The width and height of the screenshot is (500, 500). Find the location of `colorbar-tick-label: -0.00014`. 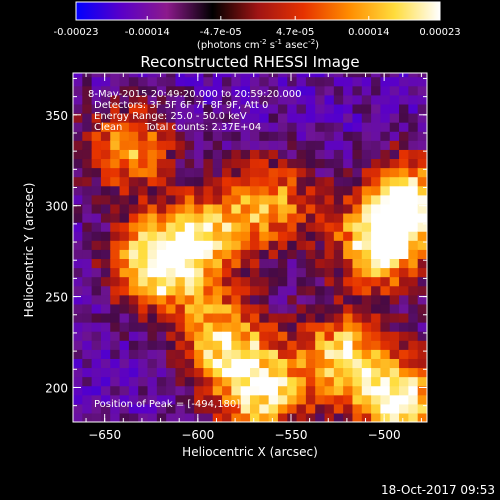

colorbar-tick-label: -0.00014 is located at coordinates (147, 32).